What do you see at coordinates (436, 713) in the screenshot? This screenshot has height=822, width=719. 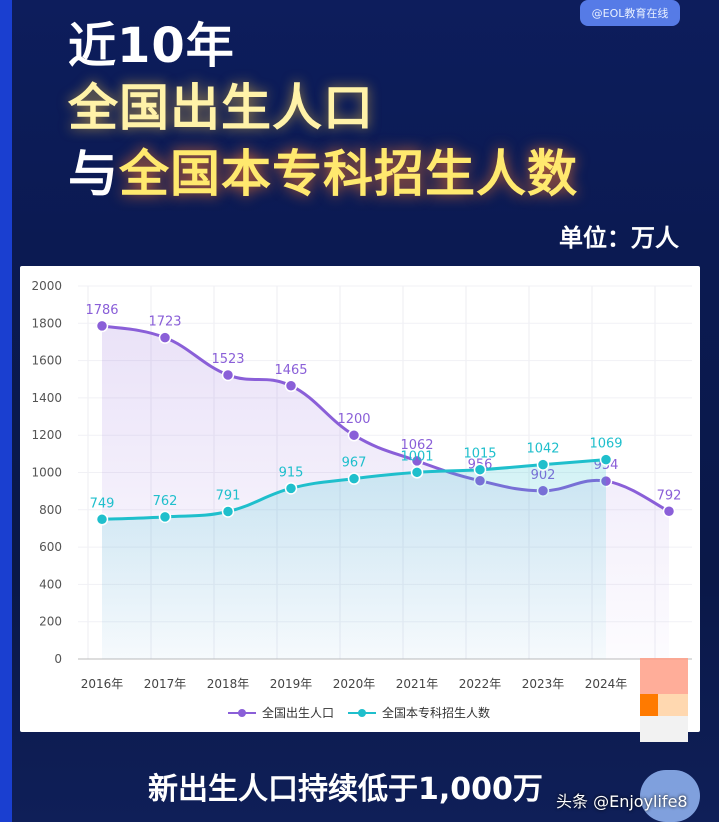 I see `legend-label-enrollment: 全国本专科招生人数` at bounding box center [436, 713].